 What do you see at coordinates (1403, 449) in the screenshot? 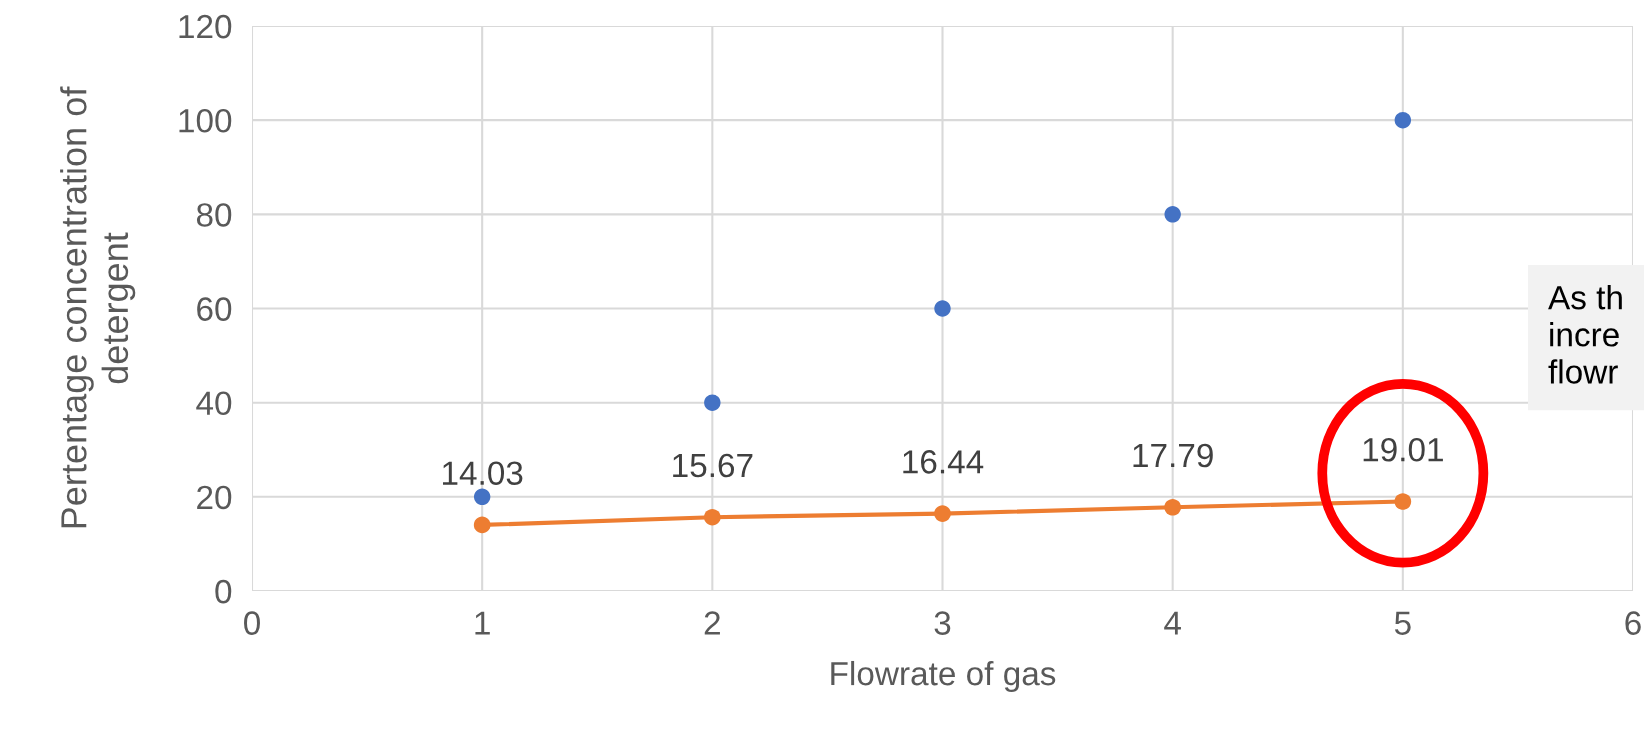
I see `data-label: 19.01` at bounding box center [1403, 449].